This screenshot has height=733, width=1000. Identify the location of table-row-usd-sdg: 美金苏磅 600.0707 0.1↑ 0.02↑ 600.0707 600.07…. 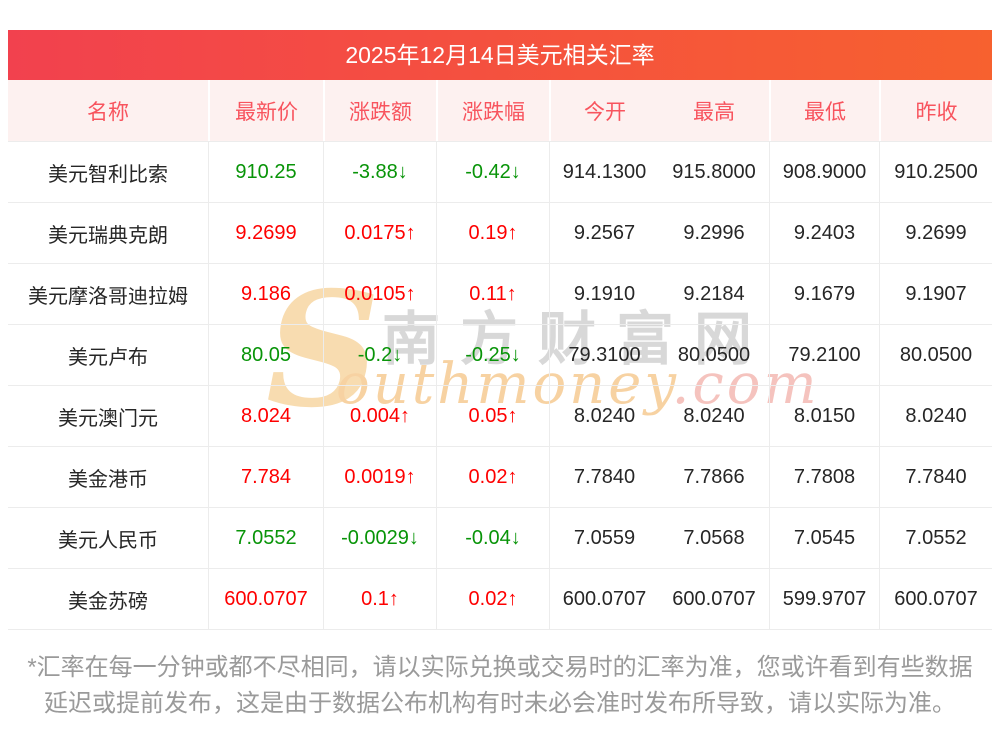
(500, 598).